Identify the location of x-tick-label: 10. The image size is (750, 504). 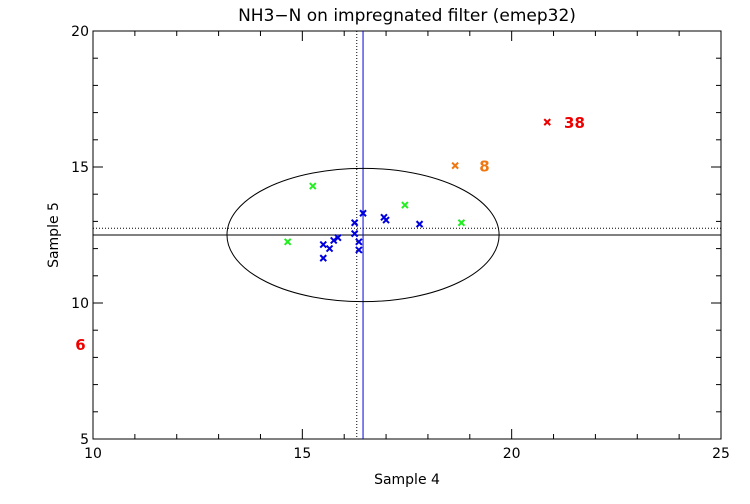
(93, 454).